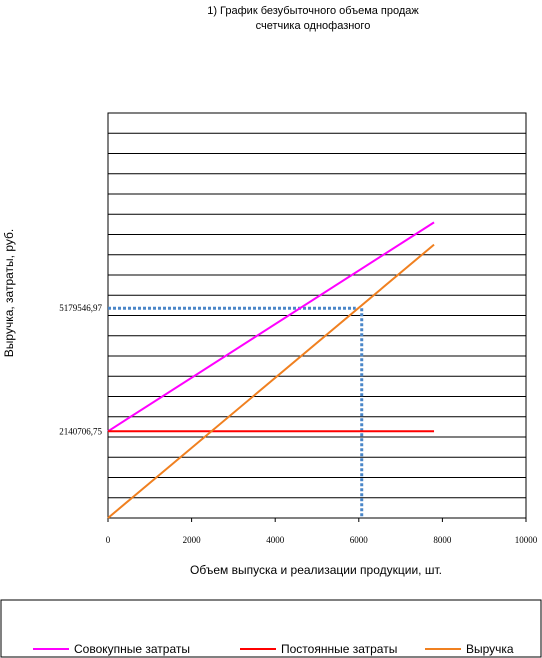 The width and height of the screenshot is (542, 658). Describe the element at coordinates (275, 540) in the screenshot. I see `x-tick-label: 4000` at that location.